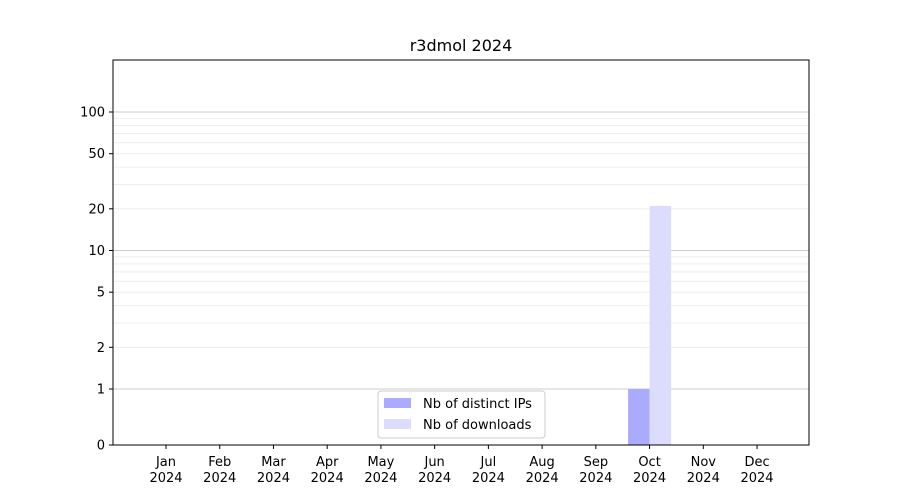 The width and height of the screenshot is (900, 500). What do you see at coordinates (477, 404) in the screenshot?
I see `legend-label: Nb of distinct IPs` at bounding box center [477, 404].